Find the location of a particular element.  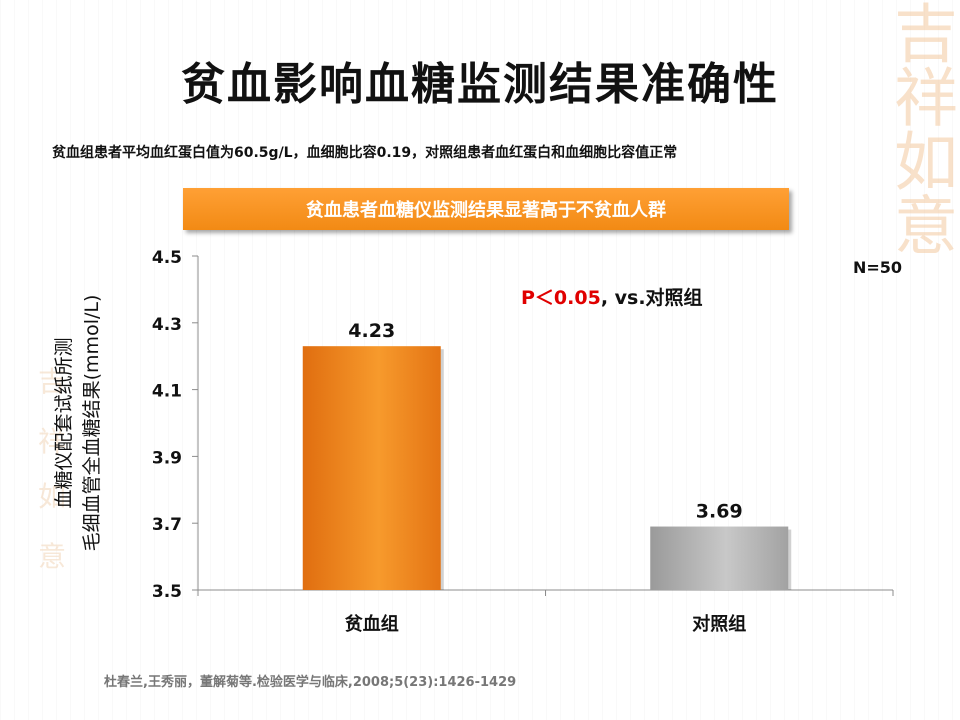

highlight-banner: 贫血患者血糖仪监测结果显著高于不贫血人群 is located at coordinates (486, 209).